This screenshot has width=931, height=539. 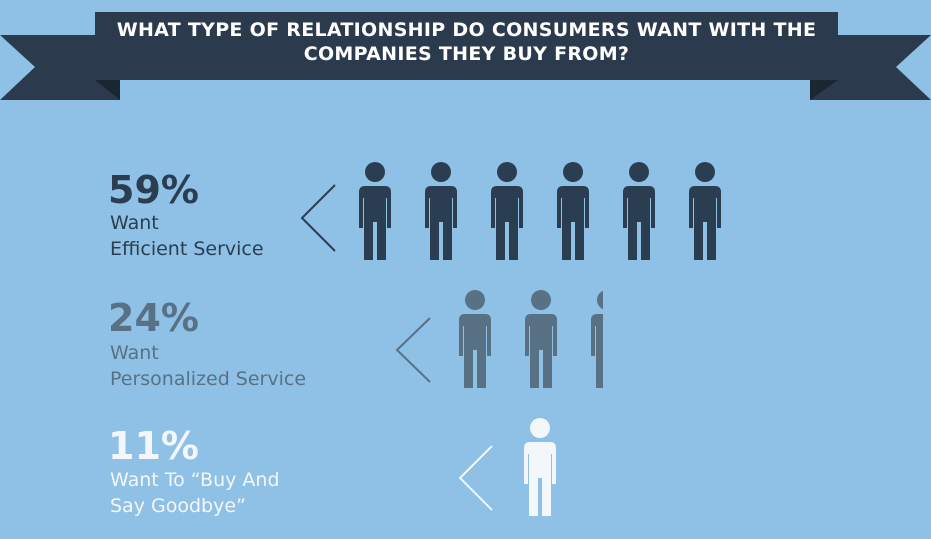 I want to click on percent-label: 59%, so click(x=153, y=190).